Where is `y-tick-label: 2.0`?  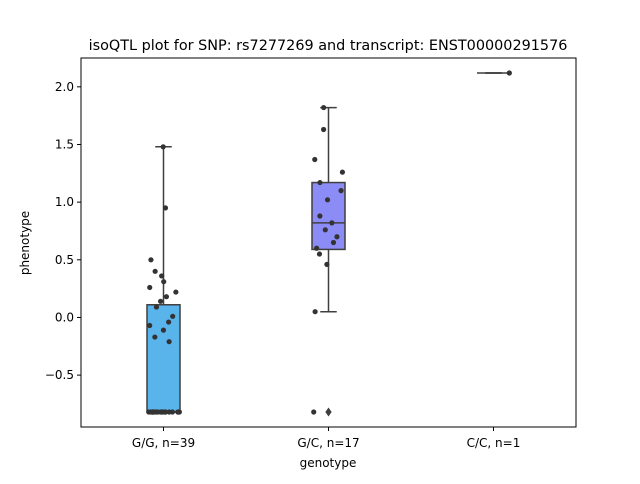 y-tick-label: 2.0 is located at coordinates (64, 87).